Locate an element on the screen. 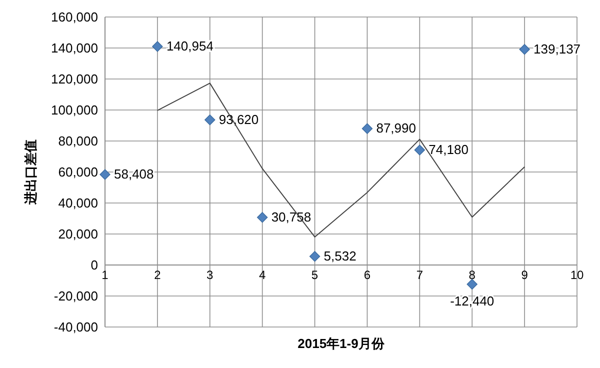 The height and width of the screenshot is (368, 600). x-tick-label: 8 is located at coordinates (472, 275).